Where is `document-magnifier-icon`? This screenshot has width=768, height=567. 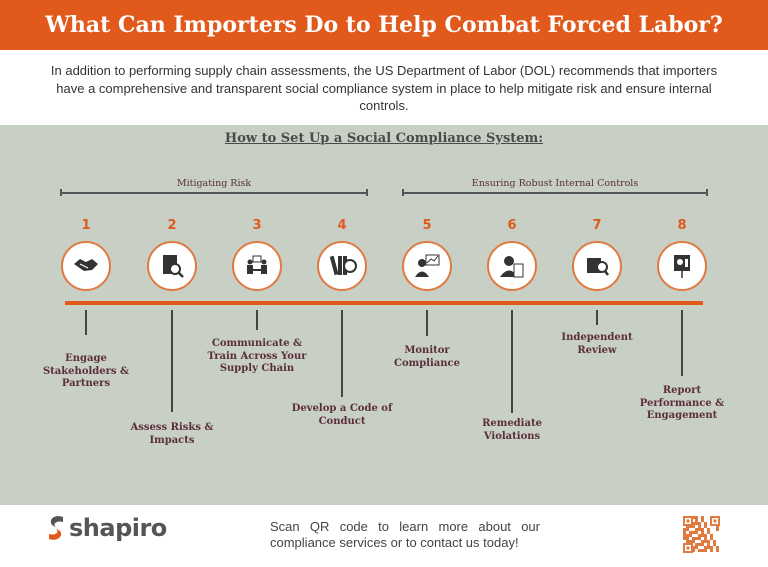
document-magnifier-icon is located at coordinates (173, 266).